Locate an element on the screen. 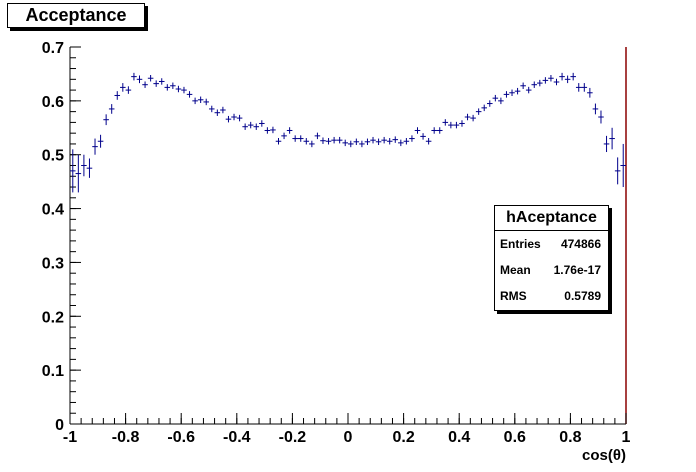  x-tick-label: -0.4 is located at coordinates (237, 437).